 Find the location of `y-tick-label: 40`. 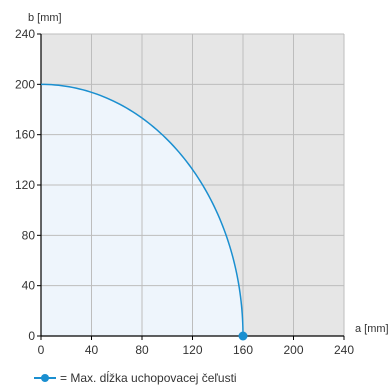

y-tick-label: 40 is located at coordinates (29, 286).